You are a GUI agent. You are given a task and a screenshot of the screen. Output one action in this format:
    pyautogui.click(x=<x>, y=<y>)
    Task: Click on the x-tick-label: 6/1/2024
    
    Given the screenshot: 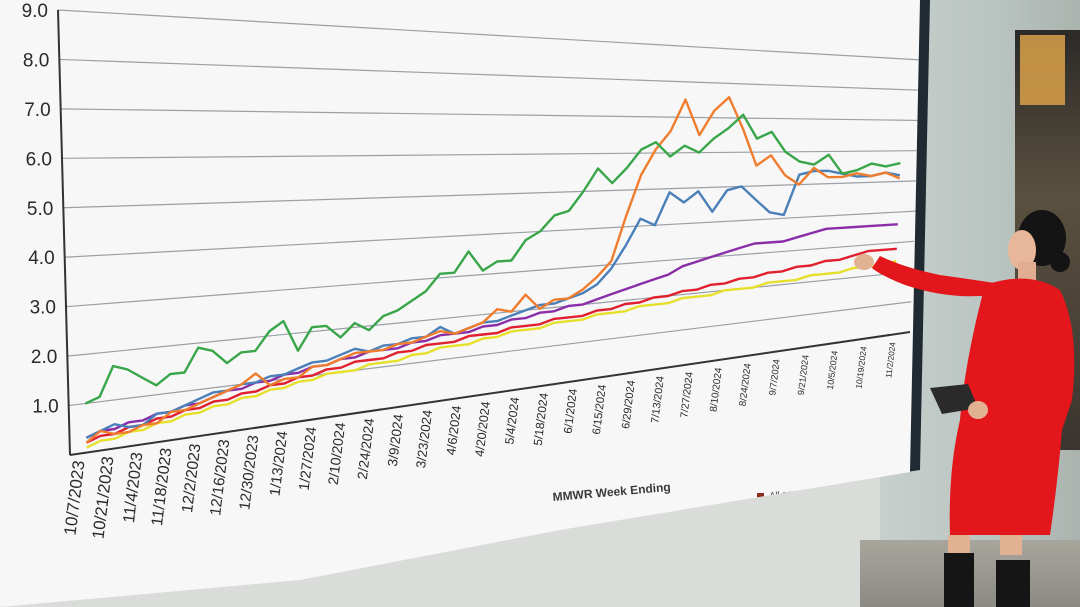 What is the action you would take?
    pyautogui.click(x=571, y=410)
    